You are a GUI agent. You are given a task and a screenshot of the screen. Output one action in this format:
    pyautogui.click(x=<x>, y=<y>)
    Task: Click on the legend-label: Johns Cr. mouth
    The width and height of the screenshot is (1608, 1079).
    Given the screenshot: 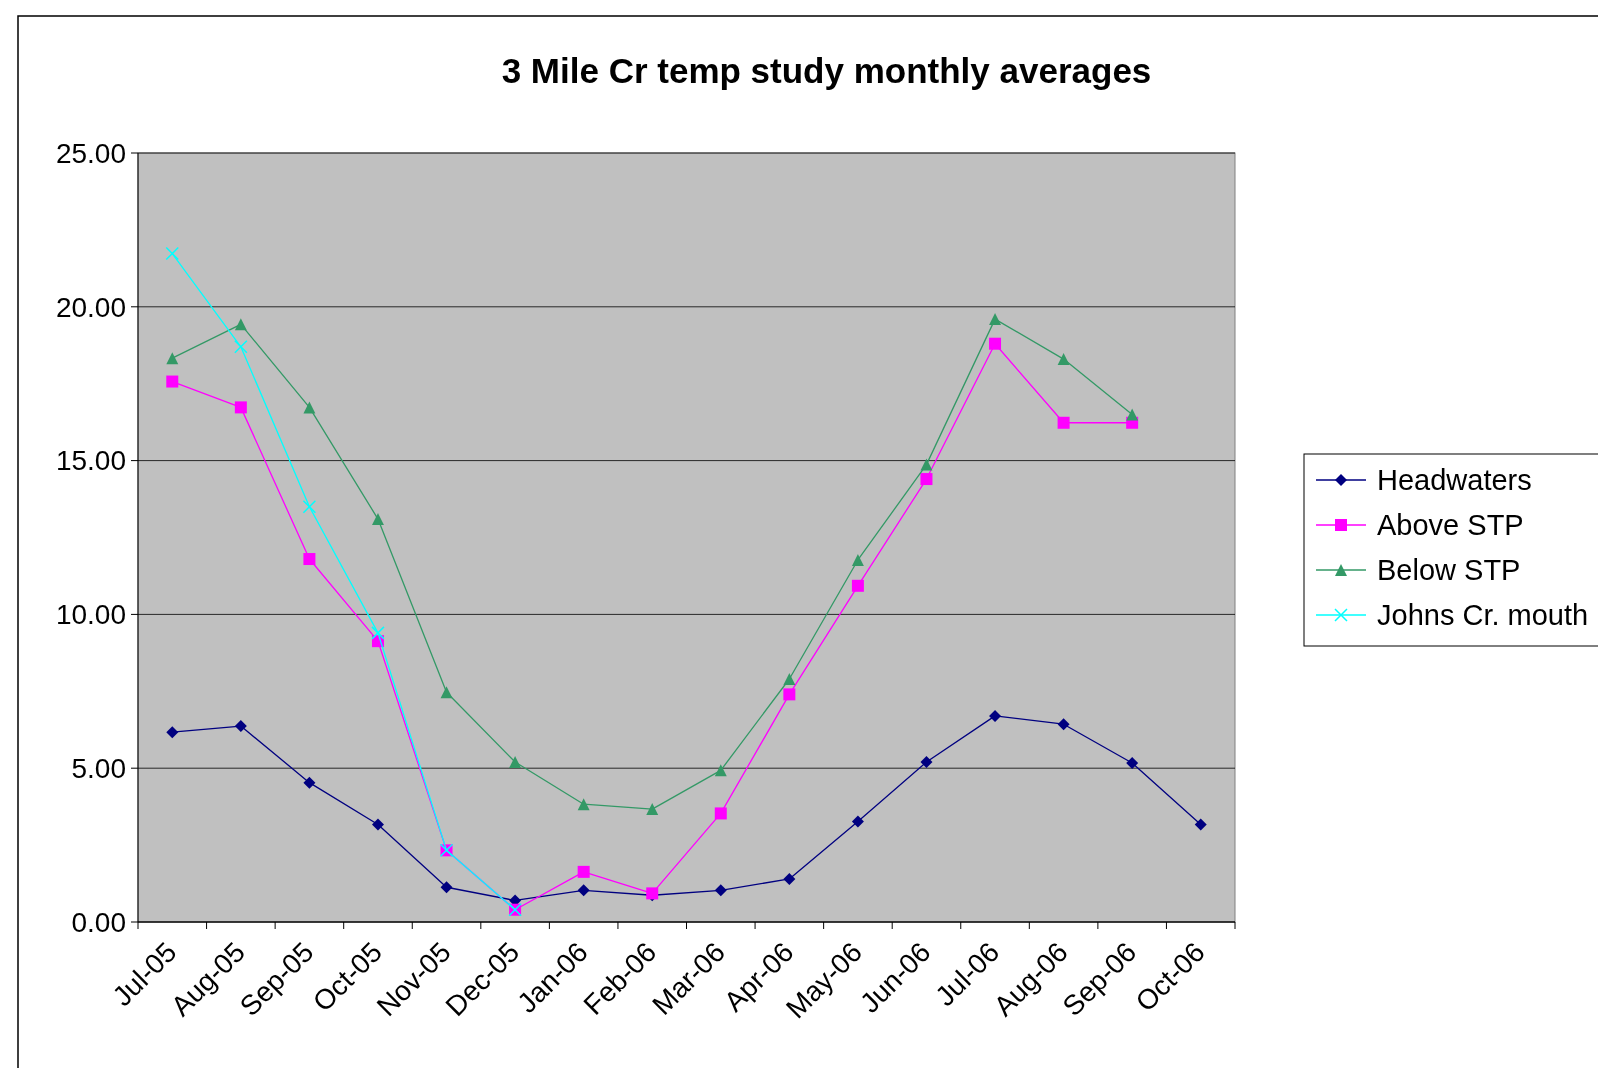 What is the action you would take?
    pyautogui.click(x=1483, y=615)
    